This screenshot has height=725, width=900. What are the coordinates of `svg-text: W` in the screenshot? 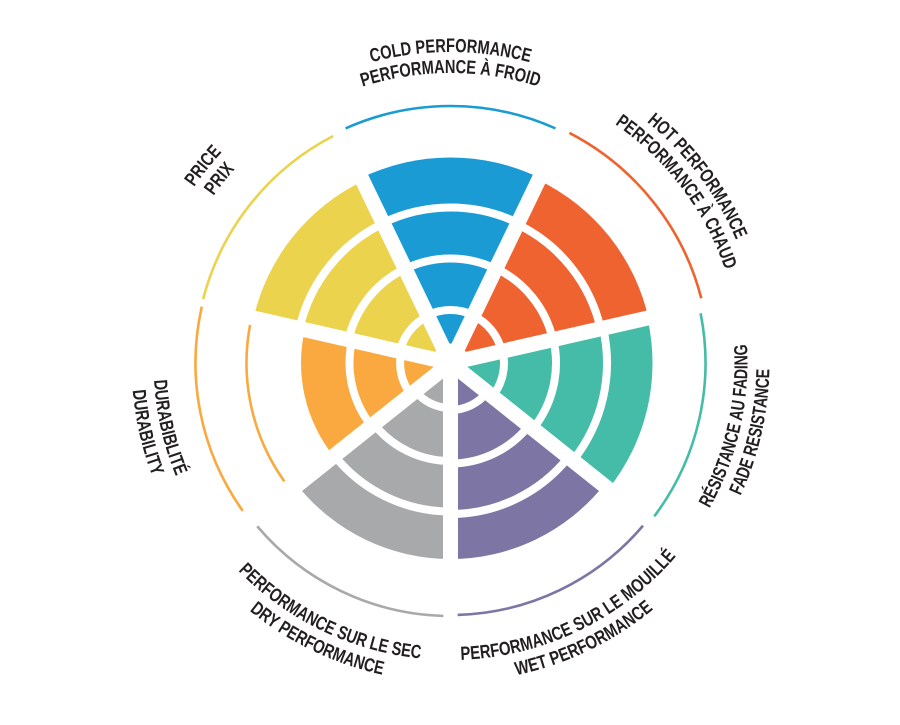 It's located at (522, 668).